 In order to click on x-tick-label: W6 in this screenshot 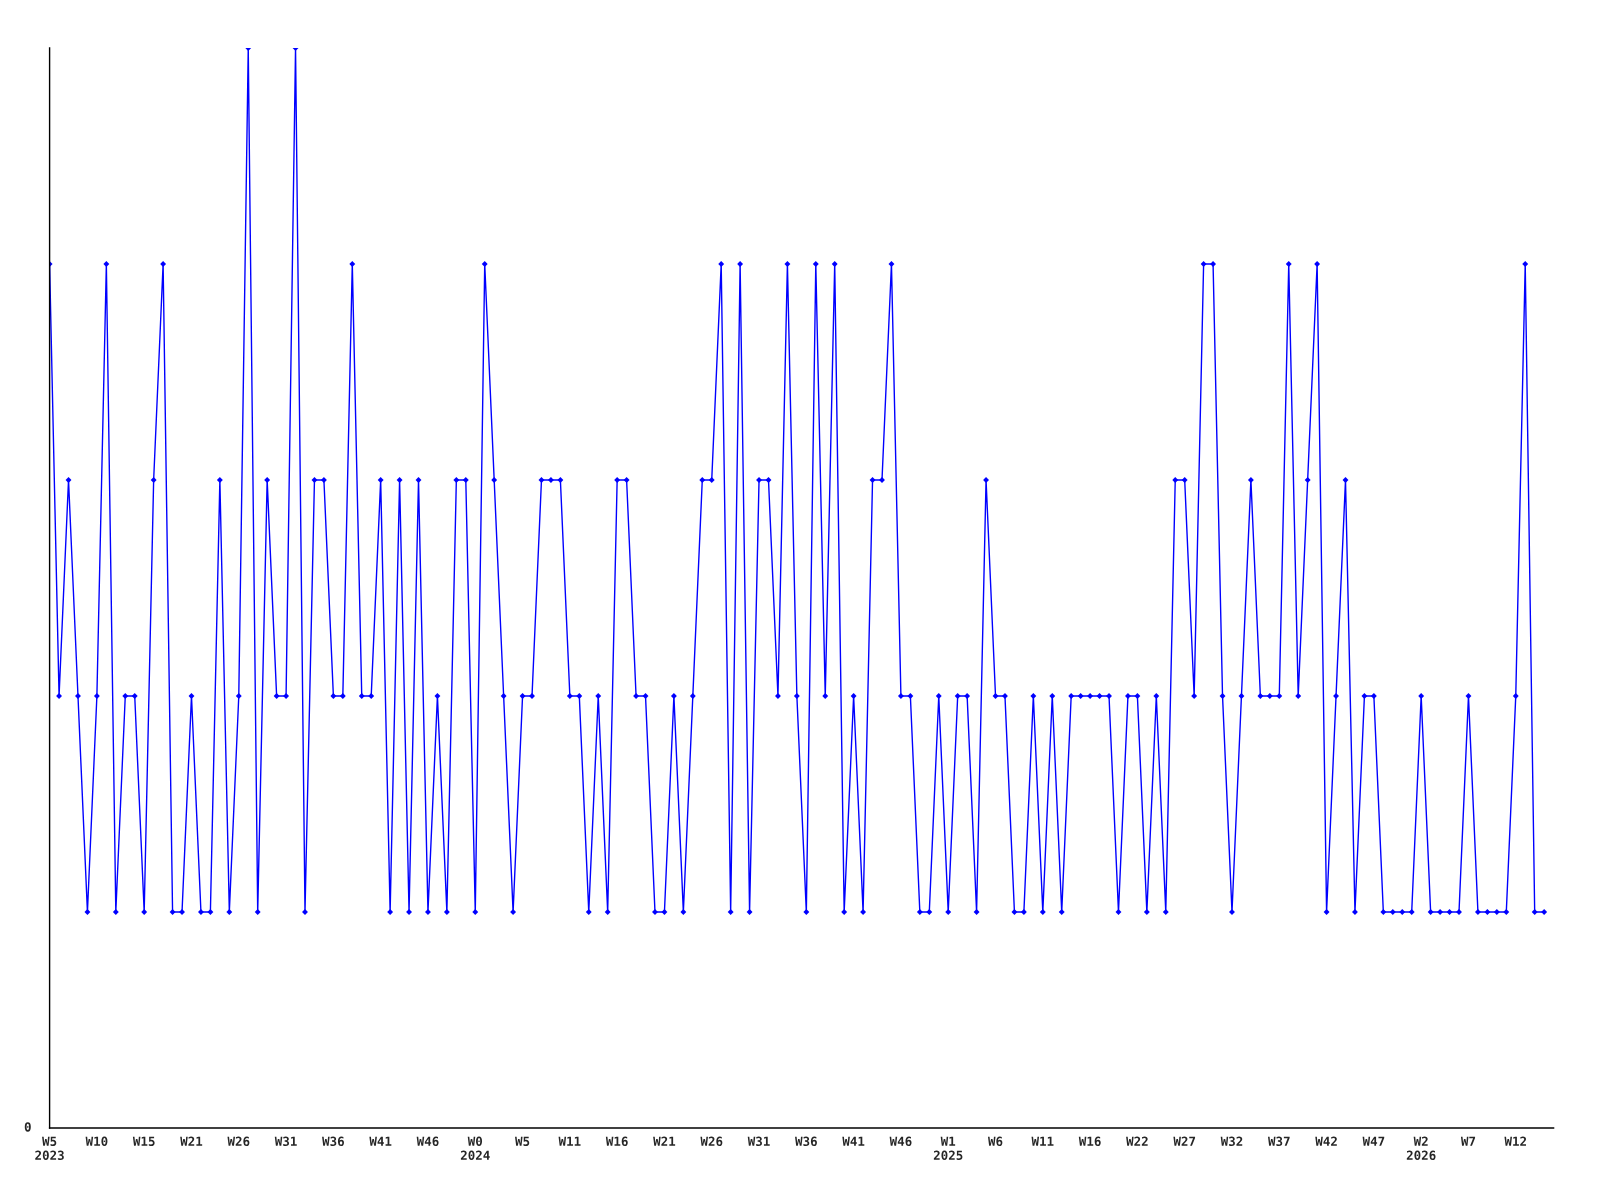, I will do `click(995, 1141)`.